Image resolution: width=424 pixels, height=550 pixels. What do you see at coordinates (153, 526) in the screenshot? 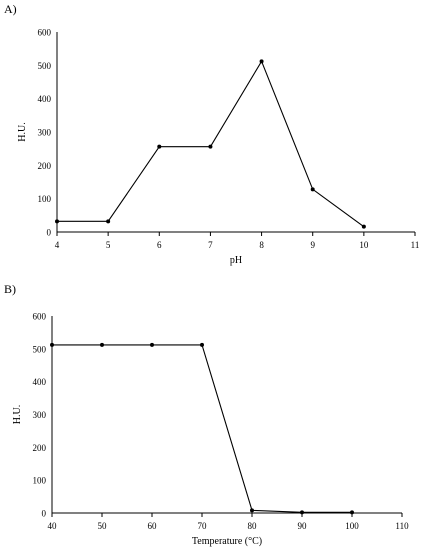
I see `x-tick-label: 60` at bounding box center [153, 526].